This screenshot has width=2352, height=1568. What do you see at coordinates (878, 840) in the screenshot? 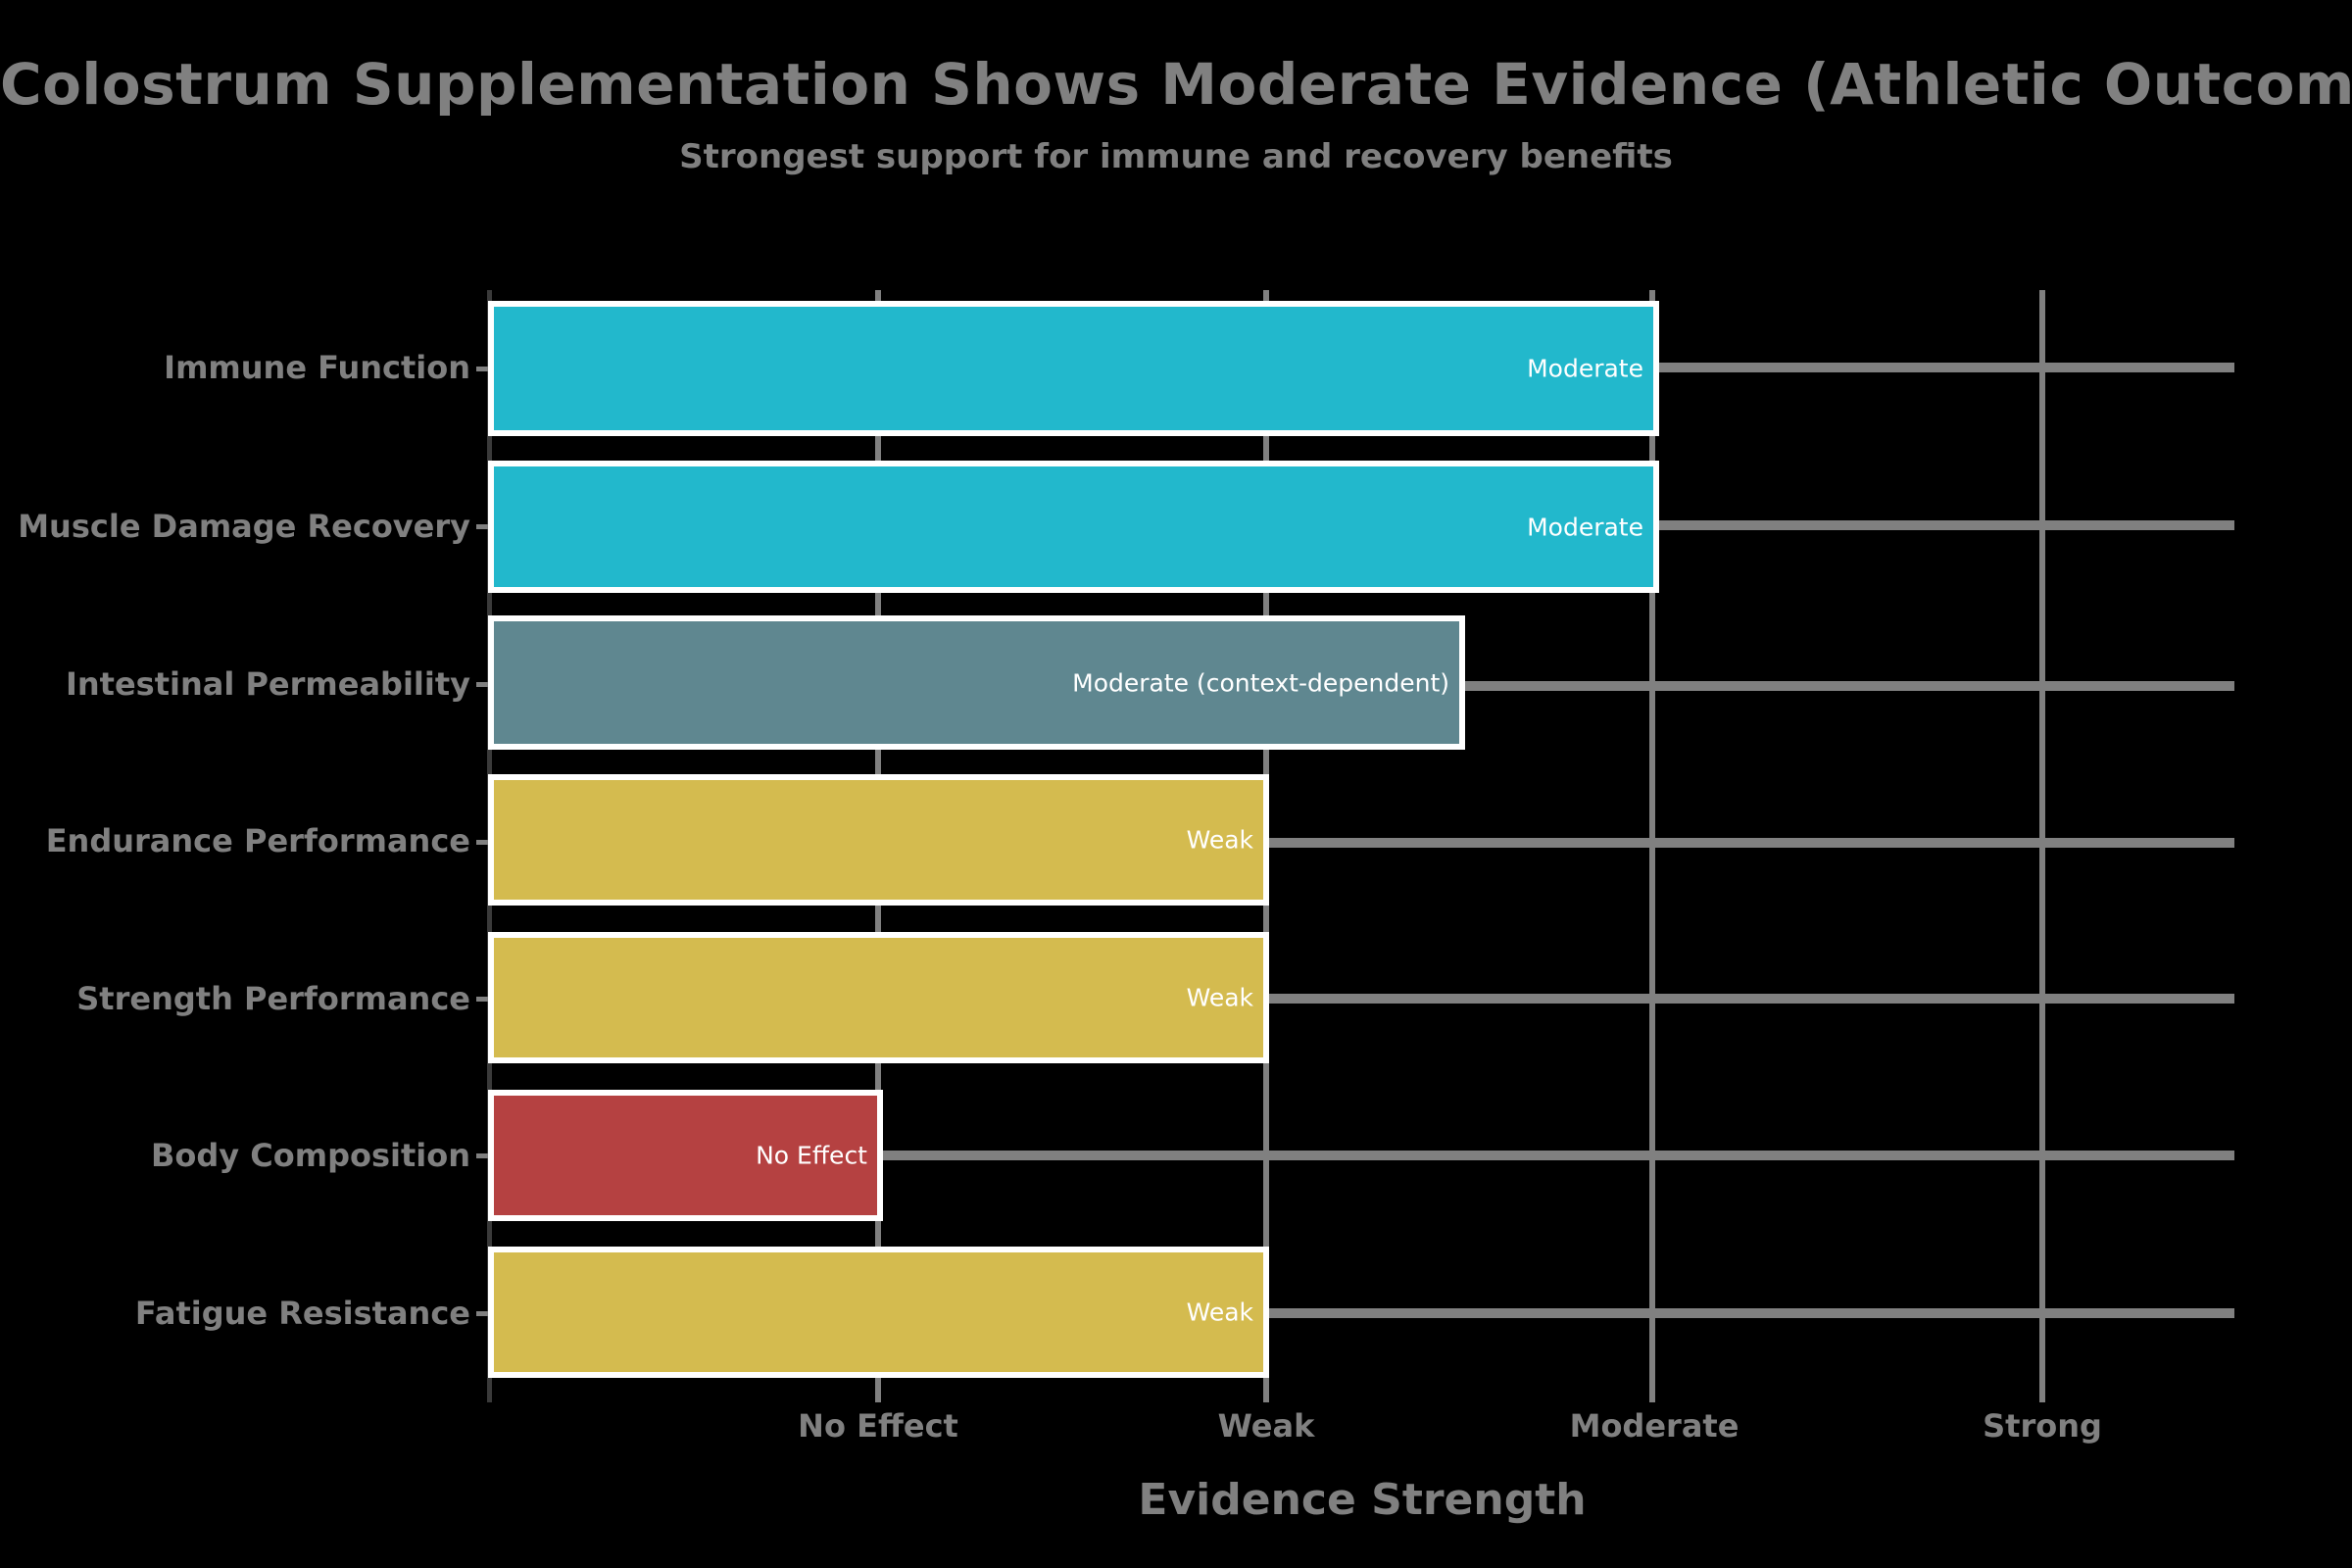
I see `bar-endurance-performance: Weak` at bounding box center [878, 840].